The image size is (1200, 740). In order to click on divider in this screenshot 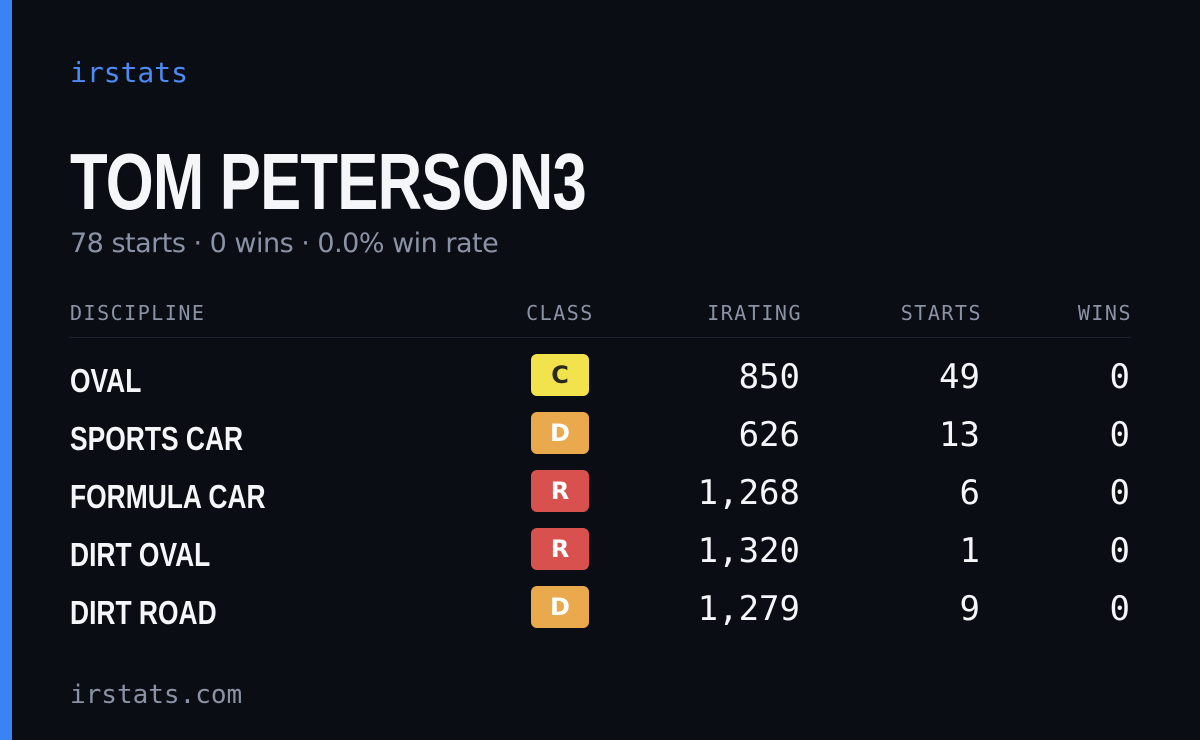, I will do `click(600, 337)`.